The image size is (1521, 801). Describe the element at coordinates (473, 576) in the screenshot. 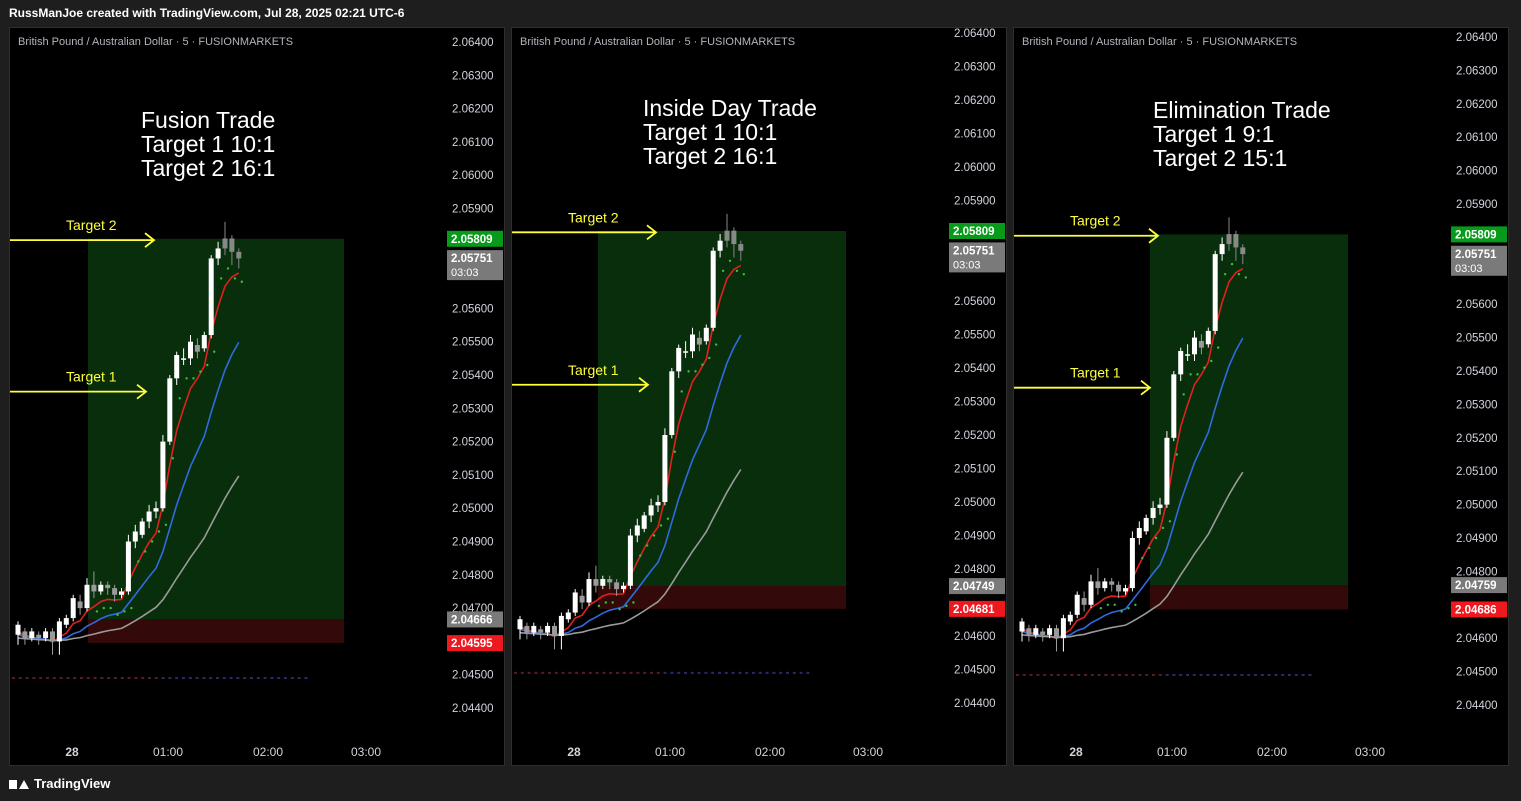

I see `y-tick-label: 2.04800` at that location.